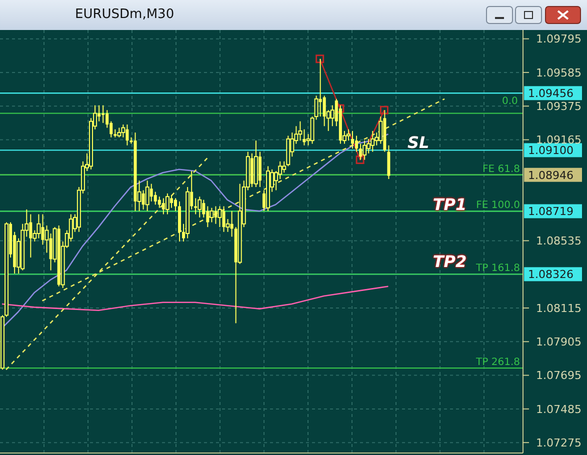 Image resolution: width=587 pixels, height=455 pixels. I want to click on ref-line-label: TP 161.8, so click(497, 268).